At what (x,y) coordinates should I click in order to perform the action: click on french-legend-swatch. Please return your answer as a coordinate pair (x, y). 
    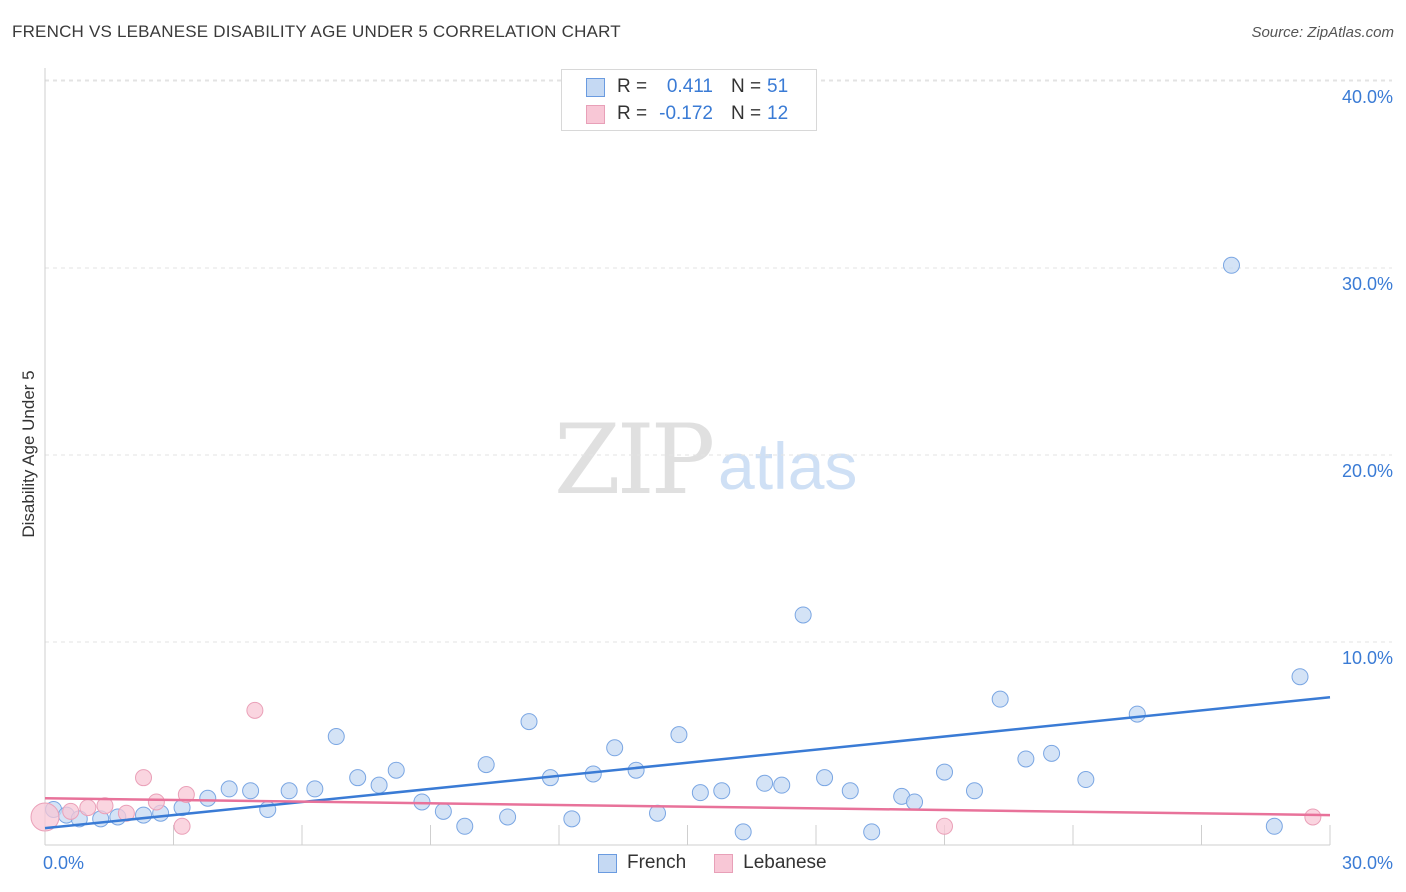
    Looking at the image, I should click on (607, 863).